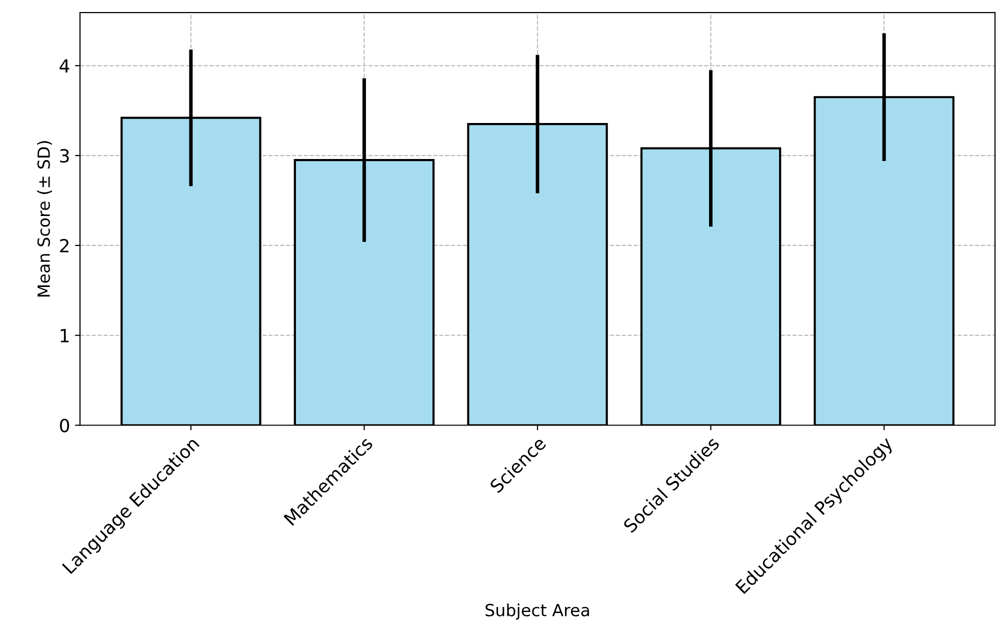  I want to click on y-tick-label: 3, so click(64, 156).